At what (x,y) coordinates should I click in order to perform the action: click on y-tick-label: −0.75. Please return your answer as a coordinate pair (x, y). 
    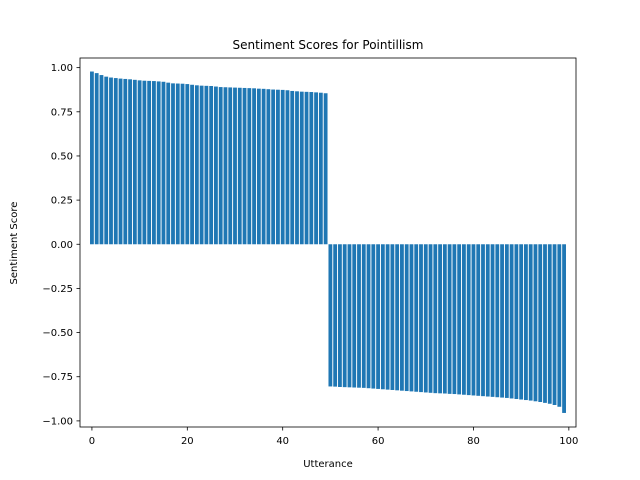
    Looking at the image, I should click on (57, 377).